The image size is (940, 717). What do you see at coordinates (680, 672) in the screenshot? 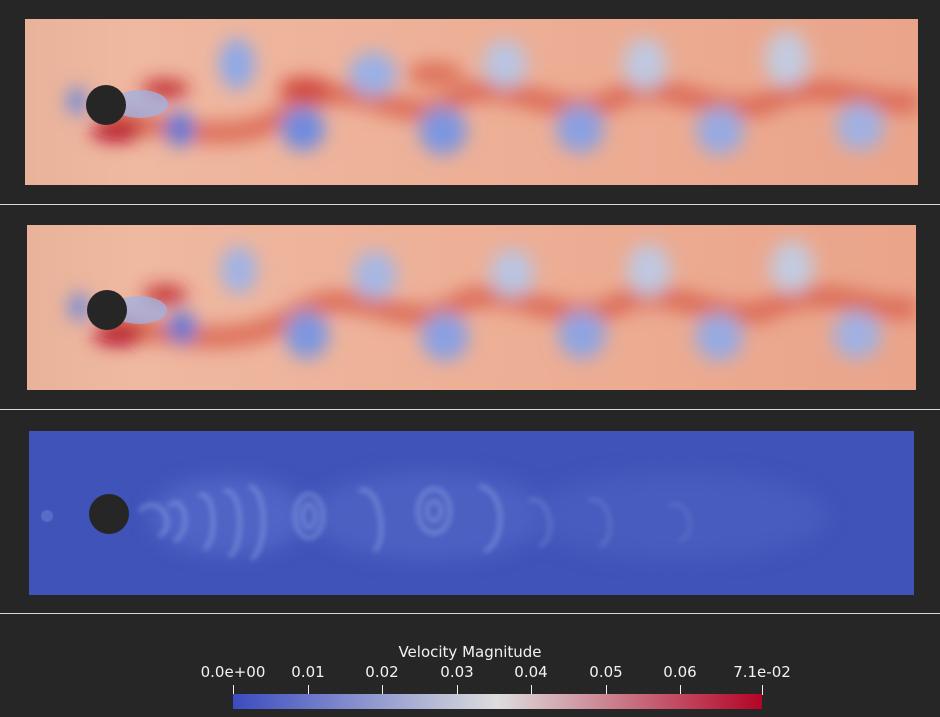
I see `scalar-bar-tick-label: 0.06` at bounding box center [680, 672].